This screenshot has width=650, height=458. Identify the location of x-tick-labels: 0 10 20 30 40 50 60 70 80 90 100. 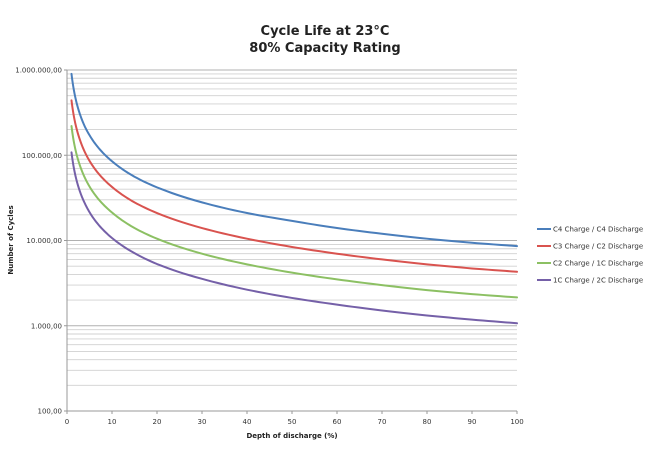
(294, 422).